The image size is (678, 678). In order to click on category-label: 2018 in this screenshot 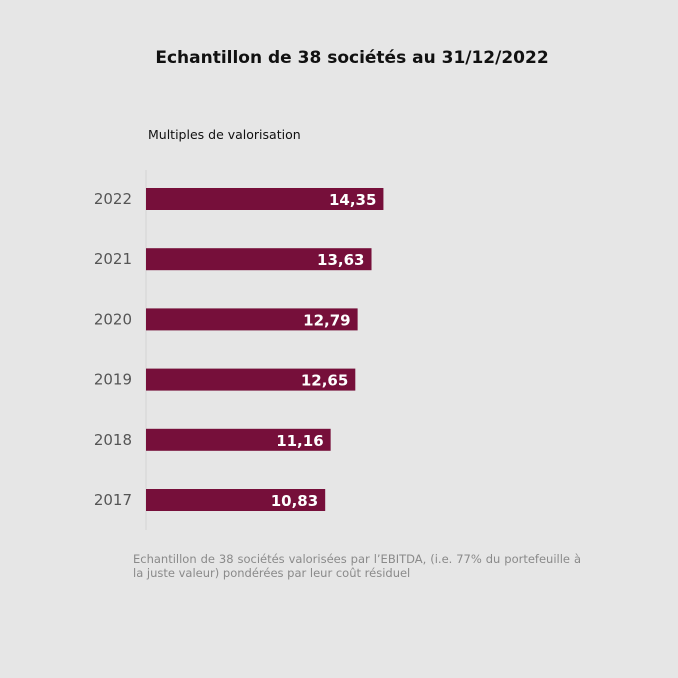, I will do `click(113, 440)`.